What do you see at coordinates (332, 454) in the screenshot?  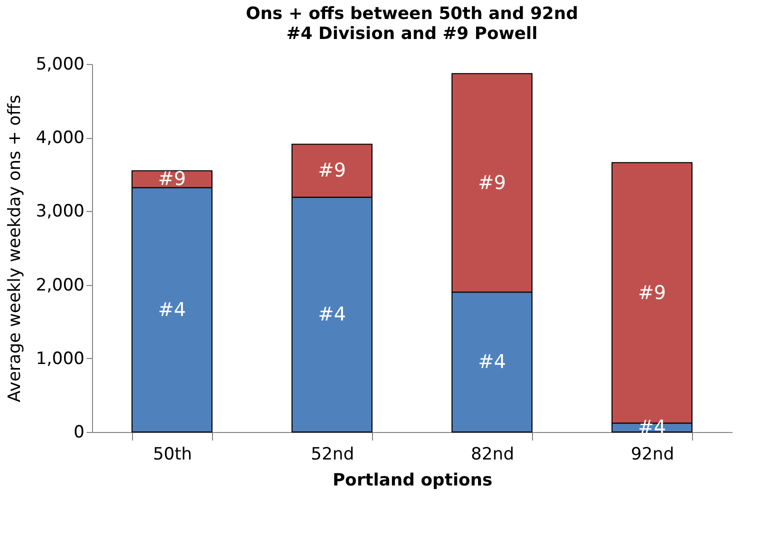 I see `x-tick-label: 52nd` at bounding box center [332, 454].